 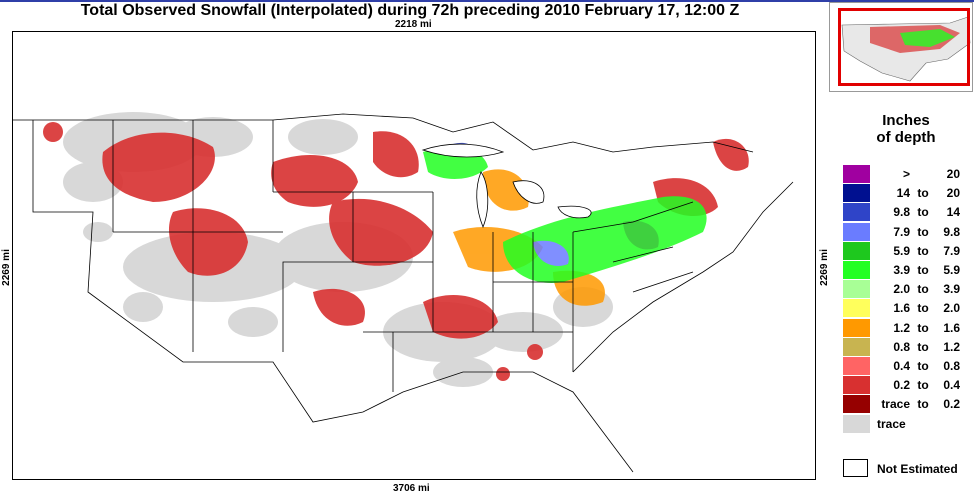 What do you see at coordinates (906, 174) in the screenshot?
I see `legend-label-low: >` at bounding box center [906, 174].